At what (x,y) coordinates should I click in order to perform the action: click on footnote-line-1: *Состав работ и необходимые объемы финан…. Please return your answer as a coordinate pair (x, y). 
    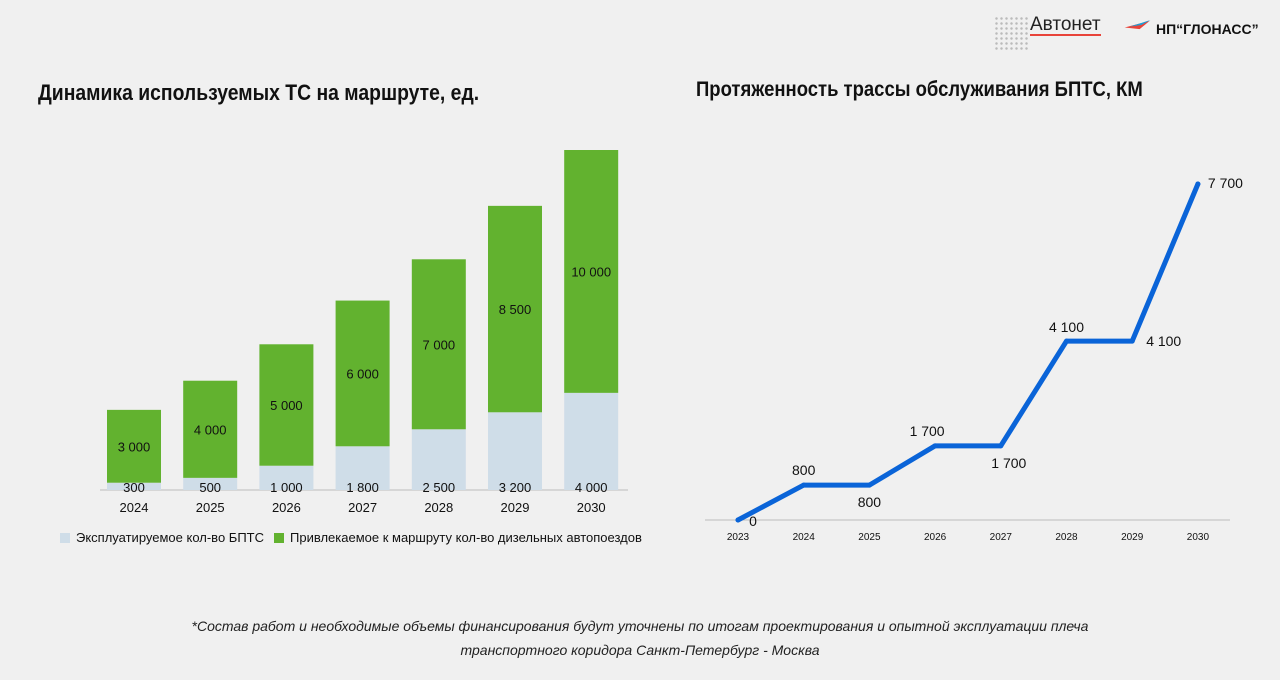
    Looking at the image, I should click on (640, 626).